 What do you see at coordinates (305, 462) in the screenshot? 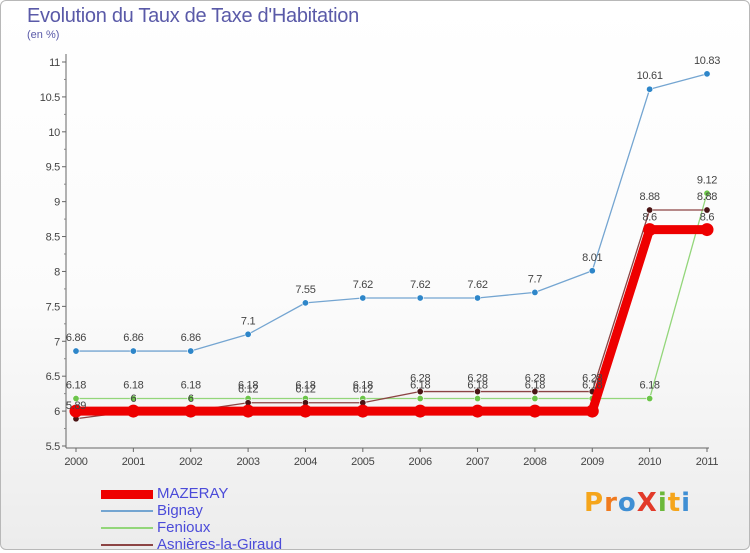
I see `x-tick-label: 2004` at bounding box center [305, 462].